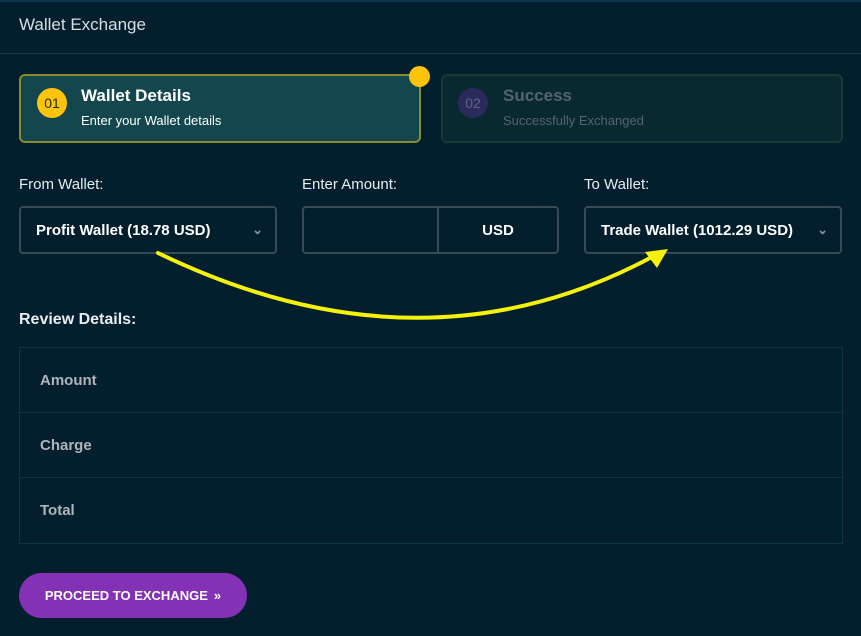 The height and width of the screenshot is (636, 861). I want to click on proceed-to-exchange-button: PROCEED TO EXCHANGE », so click(133, 595).